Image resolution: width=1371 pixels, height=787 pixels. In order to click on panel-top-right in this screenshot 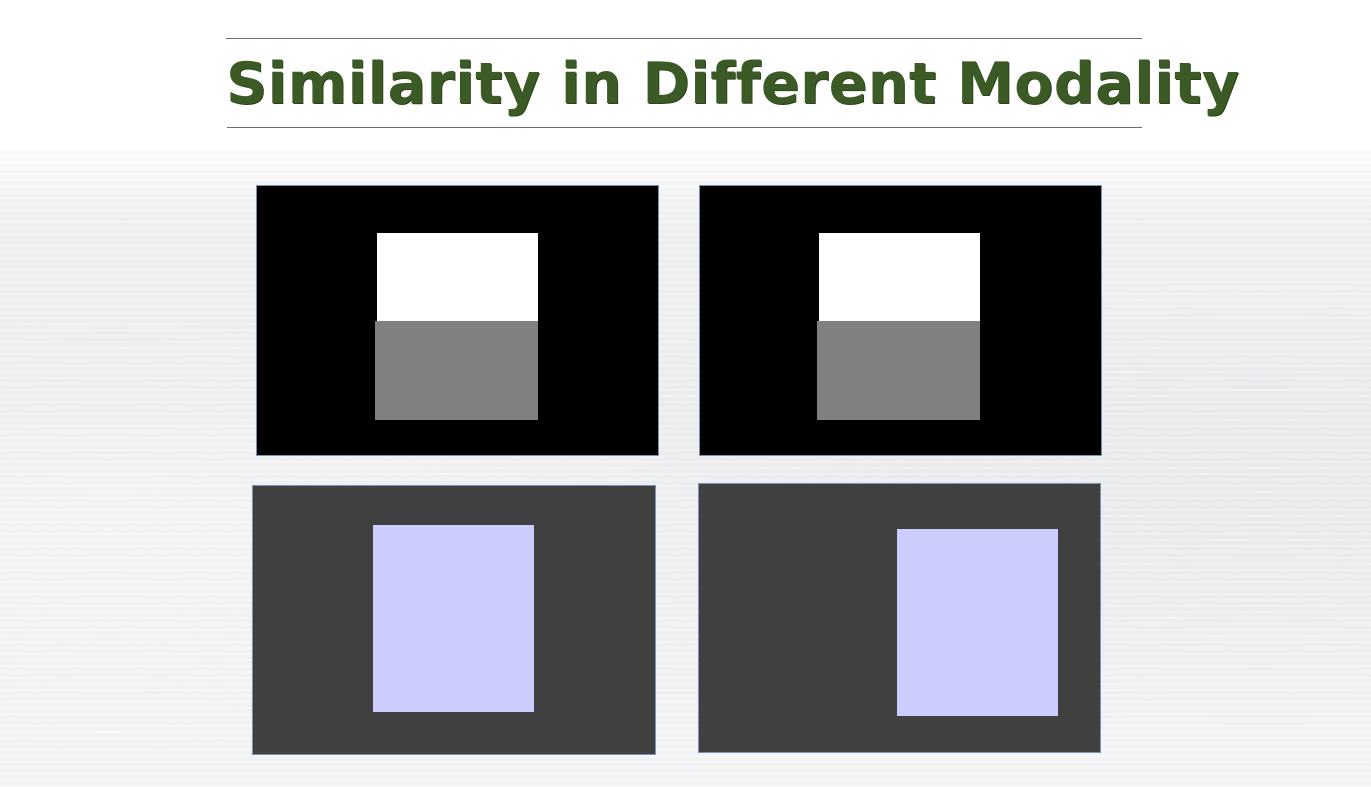, I will do `click(900, 320)`.